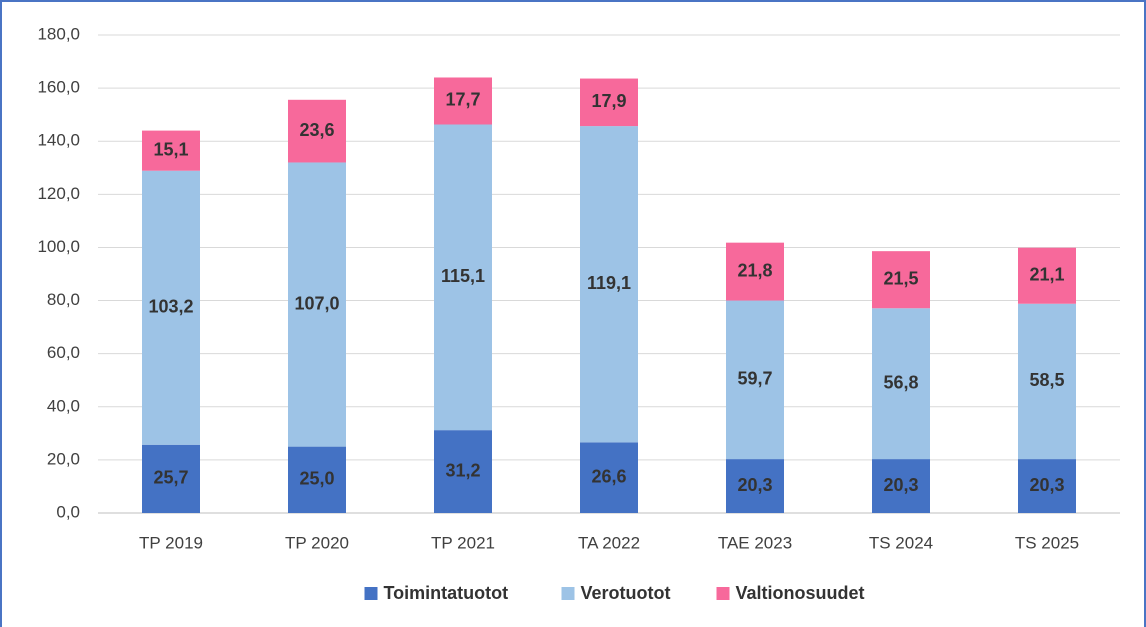 The width and height of the screenshot is (1146, 627). What do you see at coordinates (171, 542) in the screenshot?
I see `x-tick-label: TP 2019` at bounding box center [171, 542].